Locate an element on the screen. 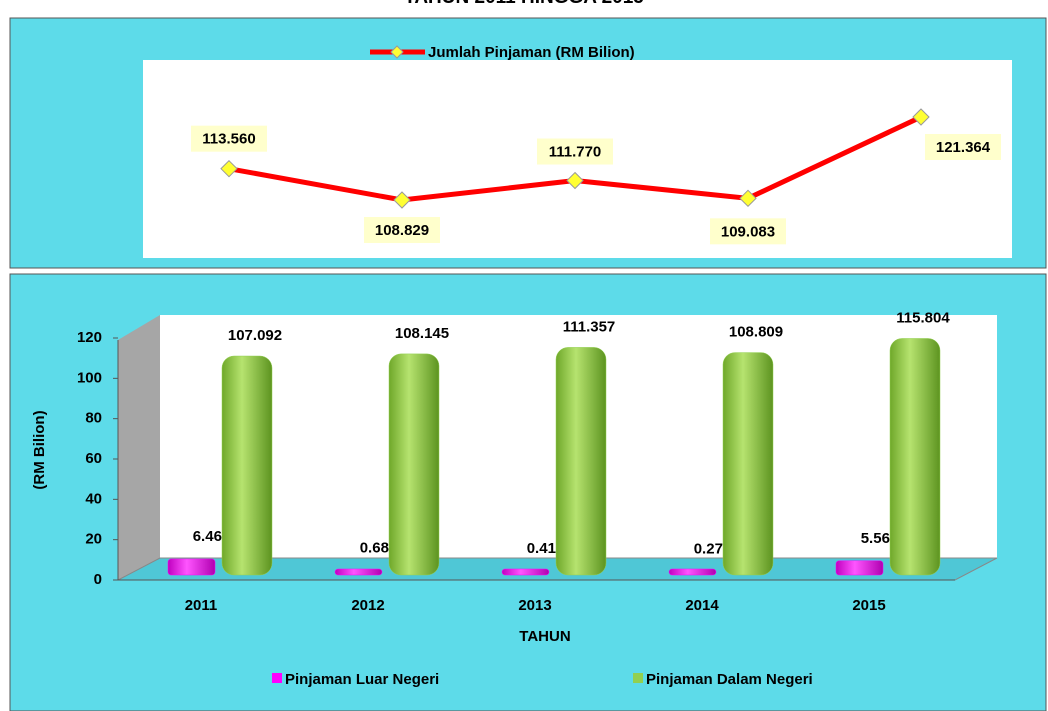 The image size is (1048, 711). value-label: 111.770 is located at coordinates (575, 151).